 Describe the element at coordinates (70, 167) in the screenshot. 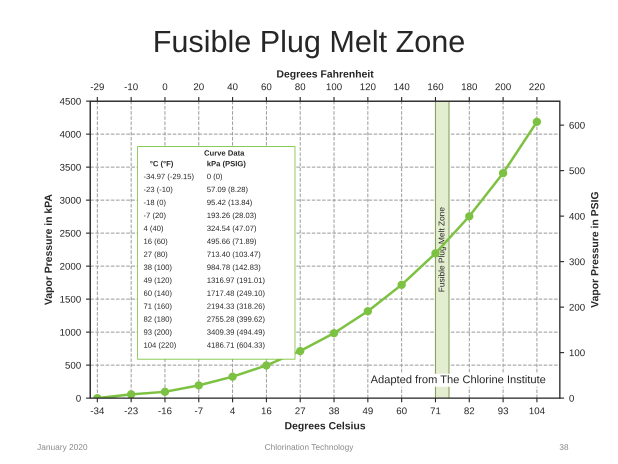

I see `y-tick-label: 3500` at that location.